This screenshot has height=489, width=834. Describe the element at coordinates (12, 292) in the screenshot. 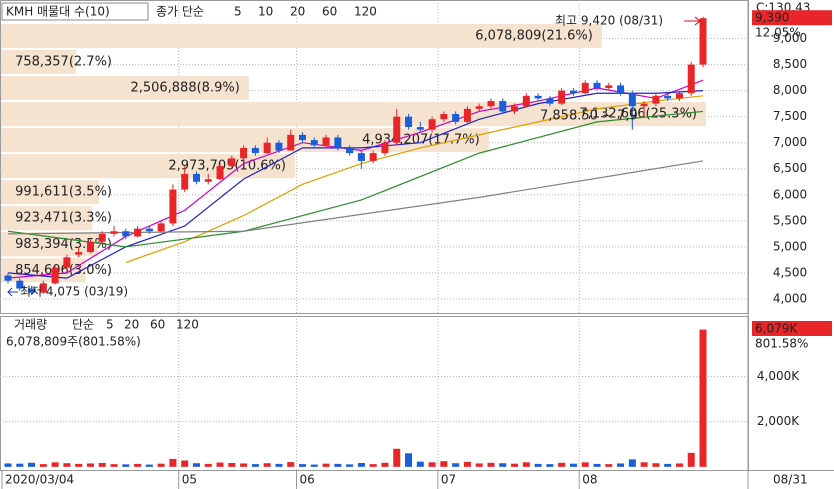

I see `low-arrow` at that location.